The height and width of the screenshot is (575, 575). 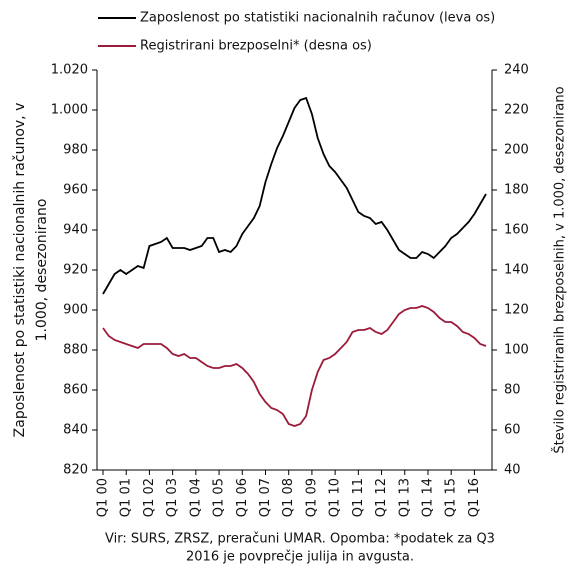 What do you see at coordinates (42, 270) in the screenshot?
I see `y-axis-label: 1.000, desezonirano` at bounding box center [42, 270].